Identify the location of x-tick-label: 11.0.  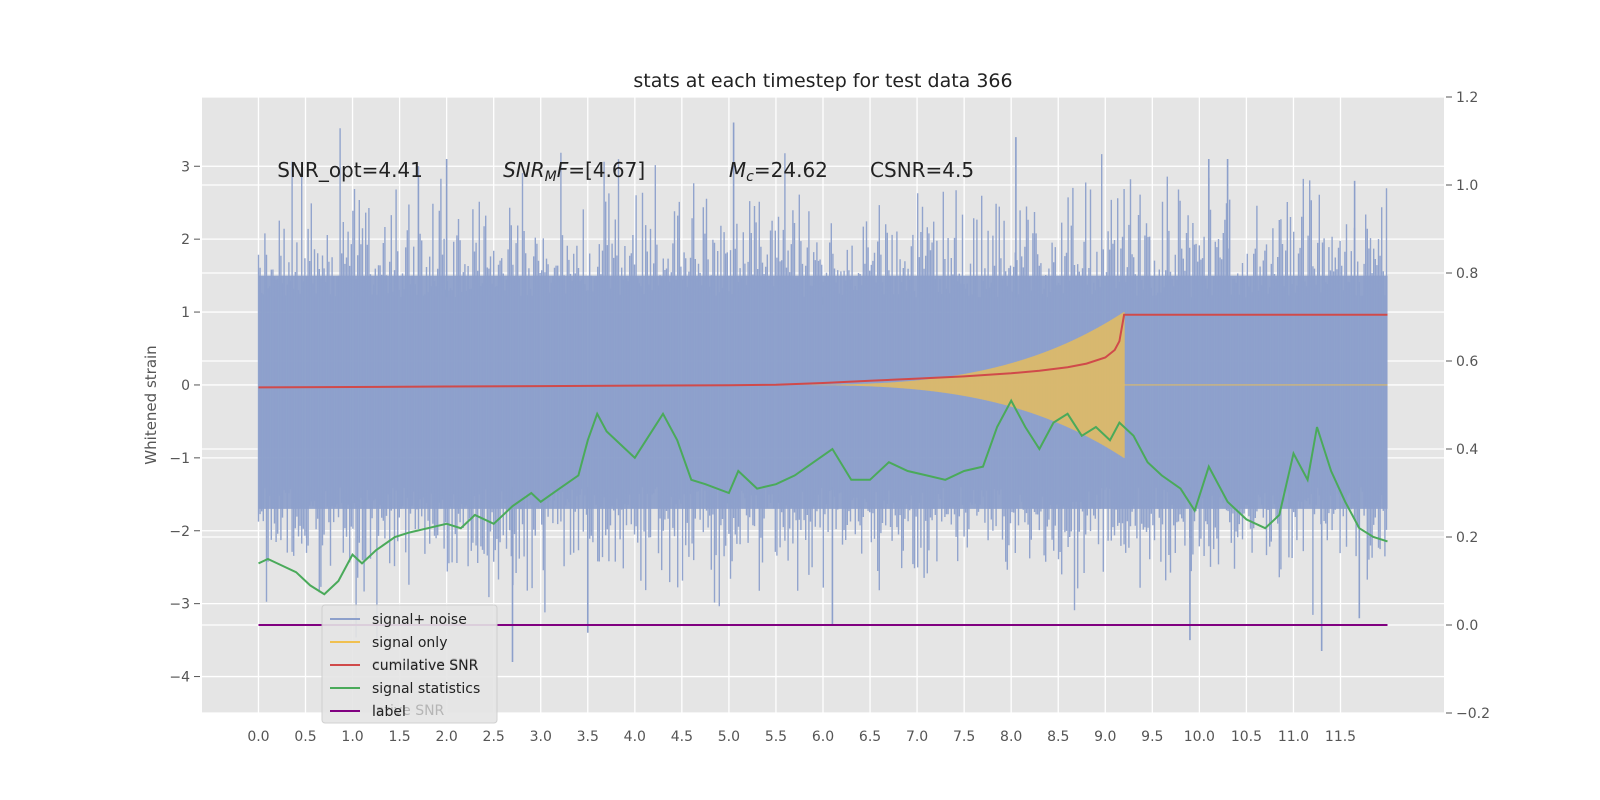
(1293, 737).